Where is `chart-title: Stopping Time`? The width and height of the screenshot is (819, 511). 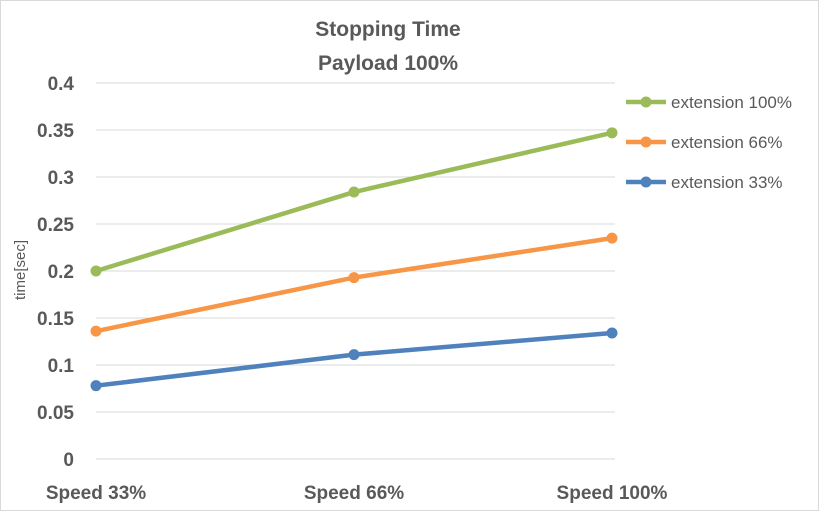 chart-title: Stopping Time is located at coordinates (387, 29).